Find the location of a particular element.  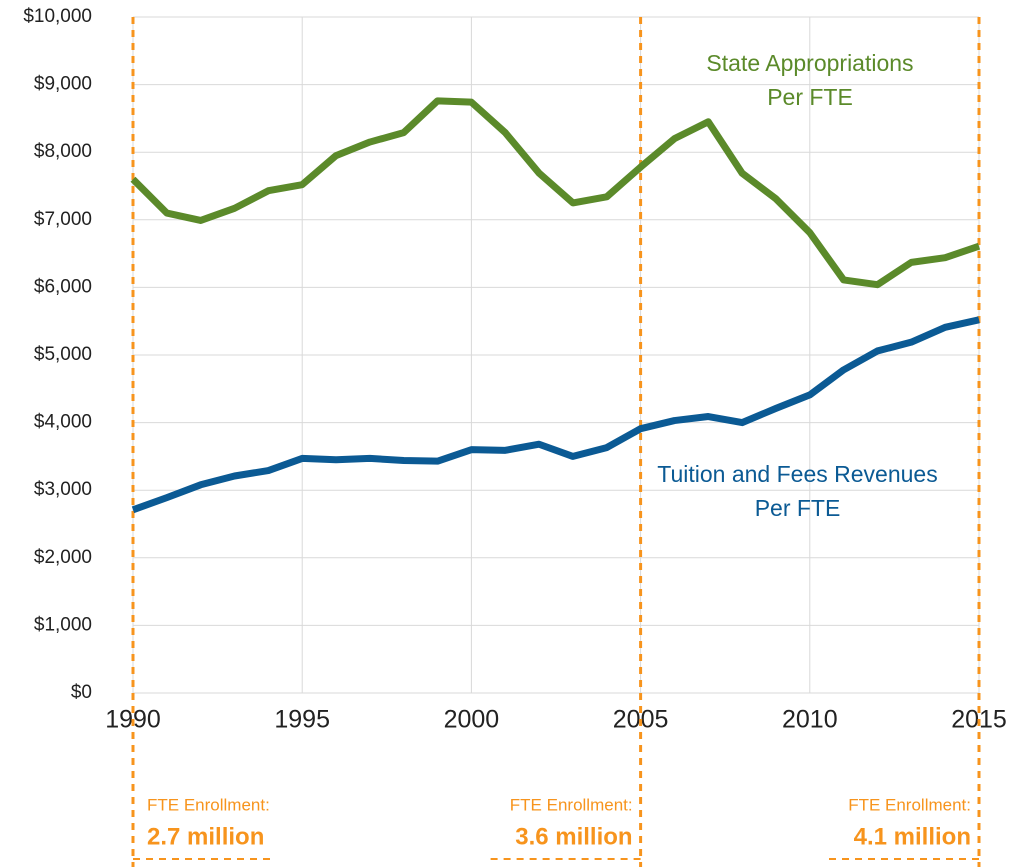

y-tick-label: $5,000 is located at coordinates (63, 354).